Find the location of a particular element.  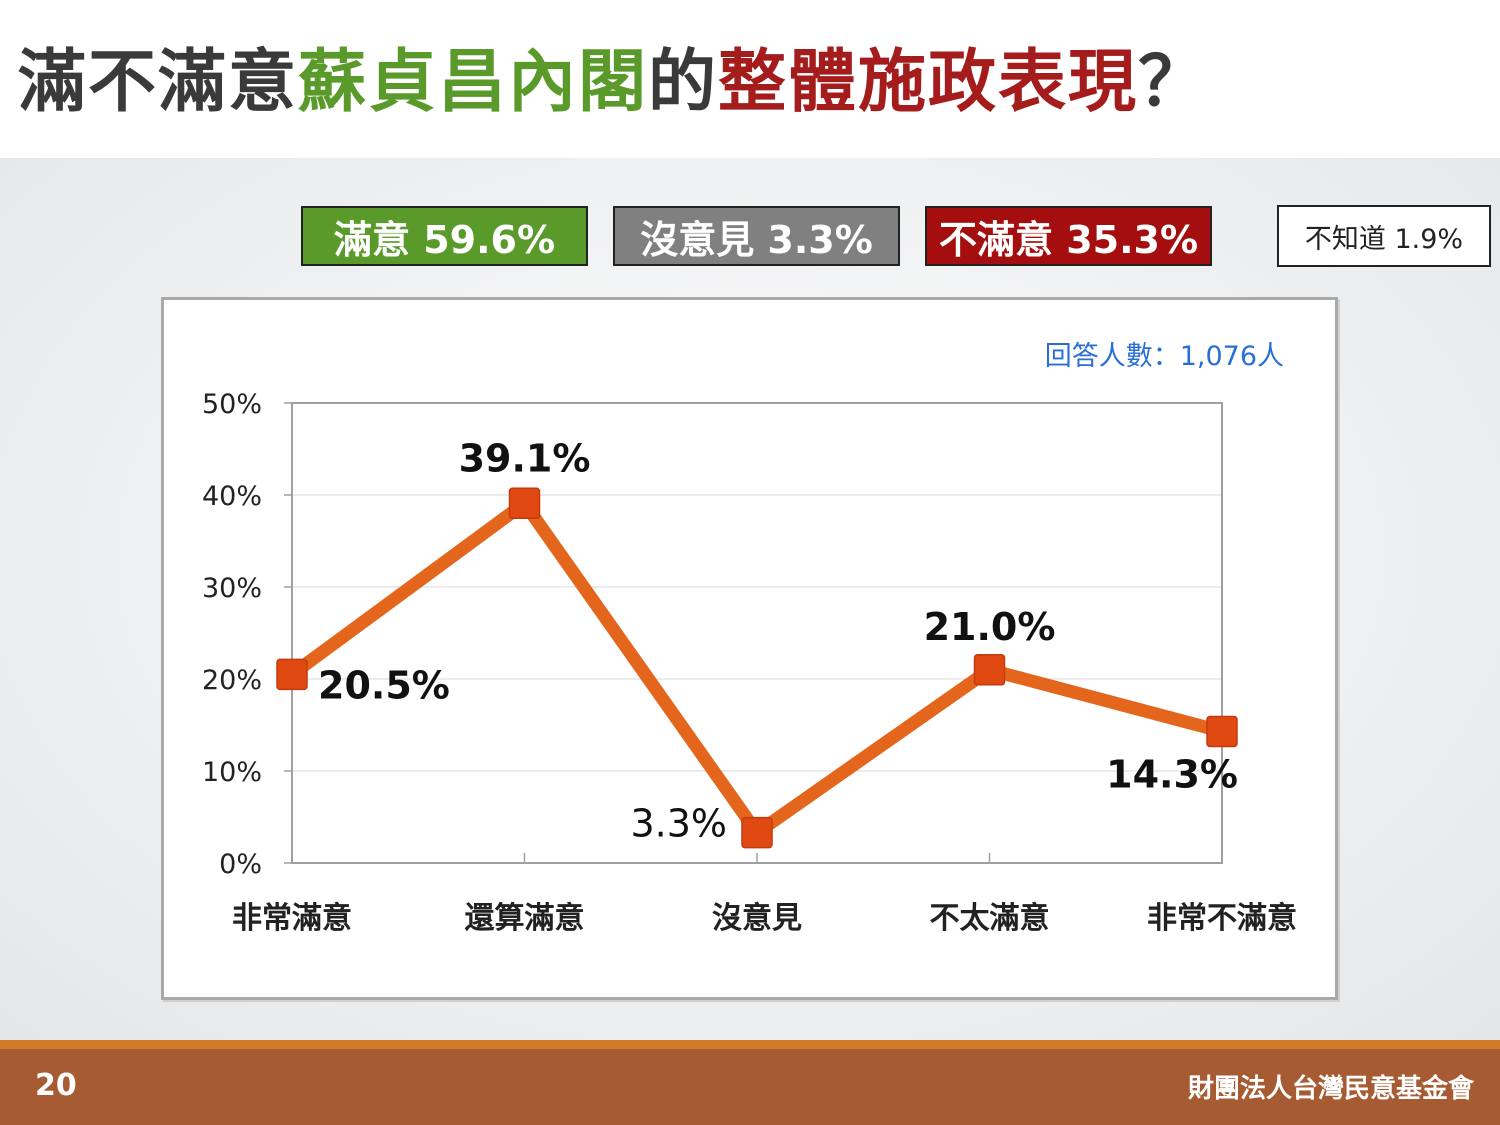

title-part-4: 整體施政表現 is located at coordinates (928, 82).